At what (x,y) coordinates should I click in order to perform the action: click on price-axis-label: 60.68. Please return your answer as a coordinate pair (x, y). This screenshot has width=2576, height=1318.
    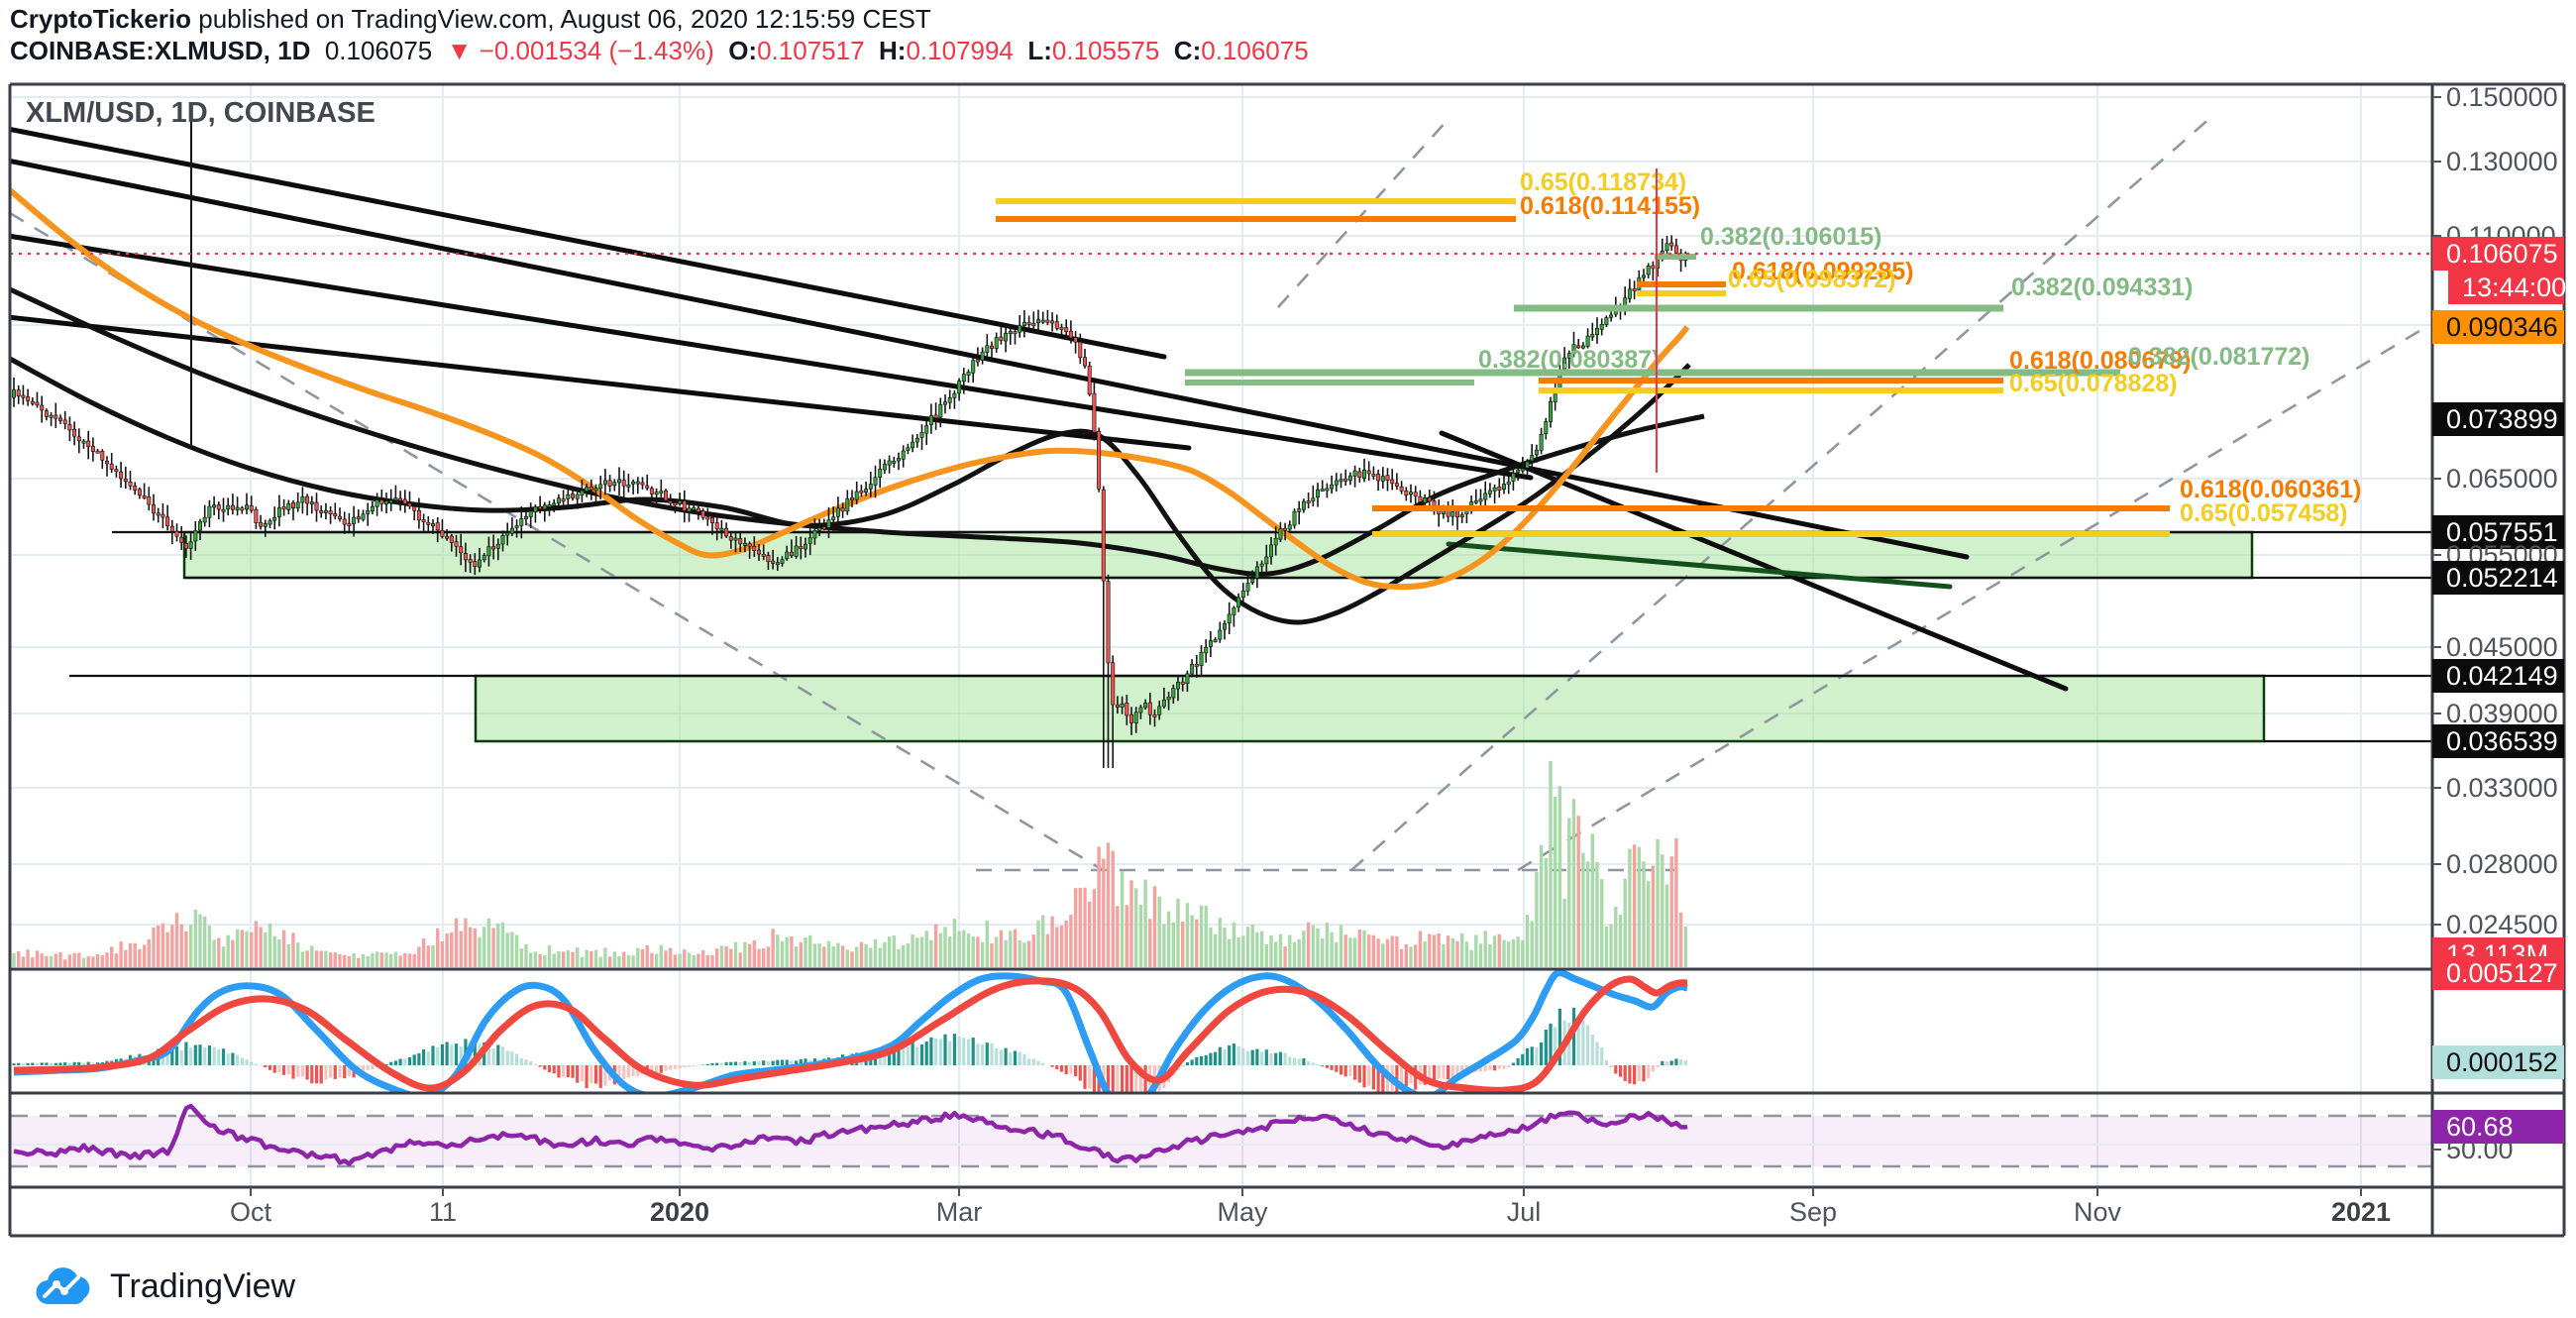
    Looking at the image, I should click on (2480, 1127).